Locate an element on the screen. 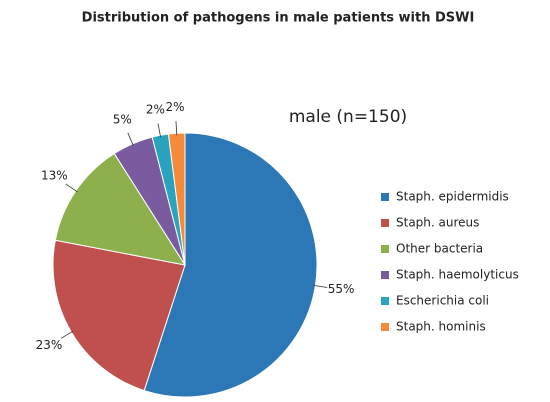 This screenshot has width=550, height=402. legend-label: Staph. haemolyticus is located at coordinates (457, 275).